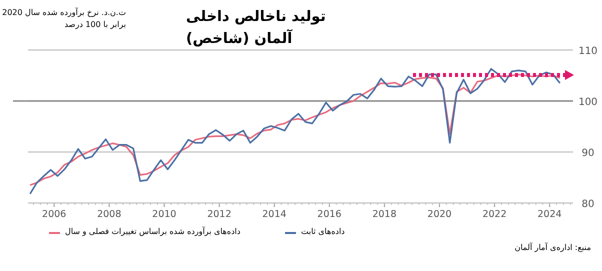 The width and height of the screenshot is (602, 271). I want to click on x-tick-label: 2006, so click(54, 214).